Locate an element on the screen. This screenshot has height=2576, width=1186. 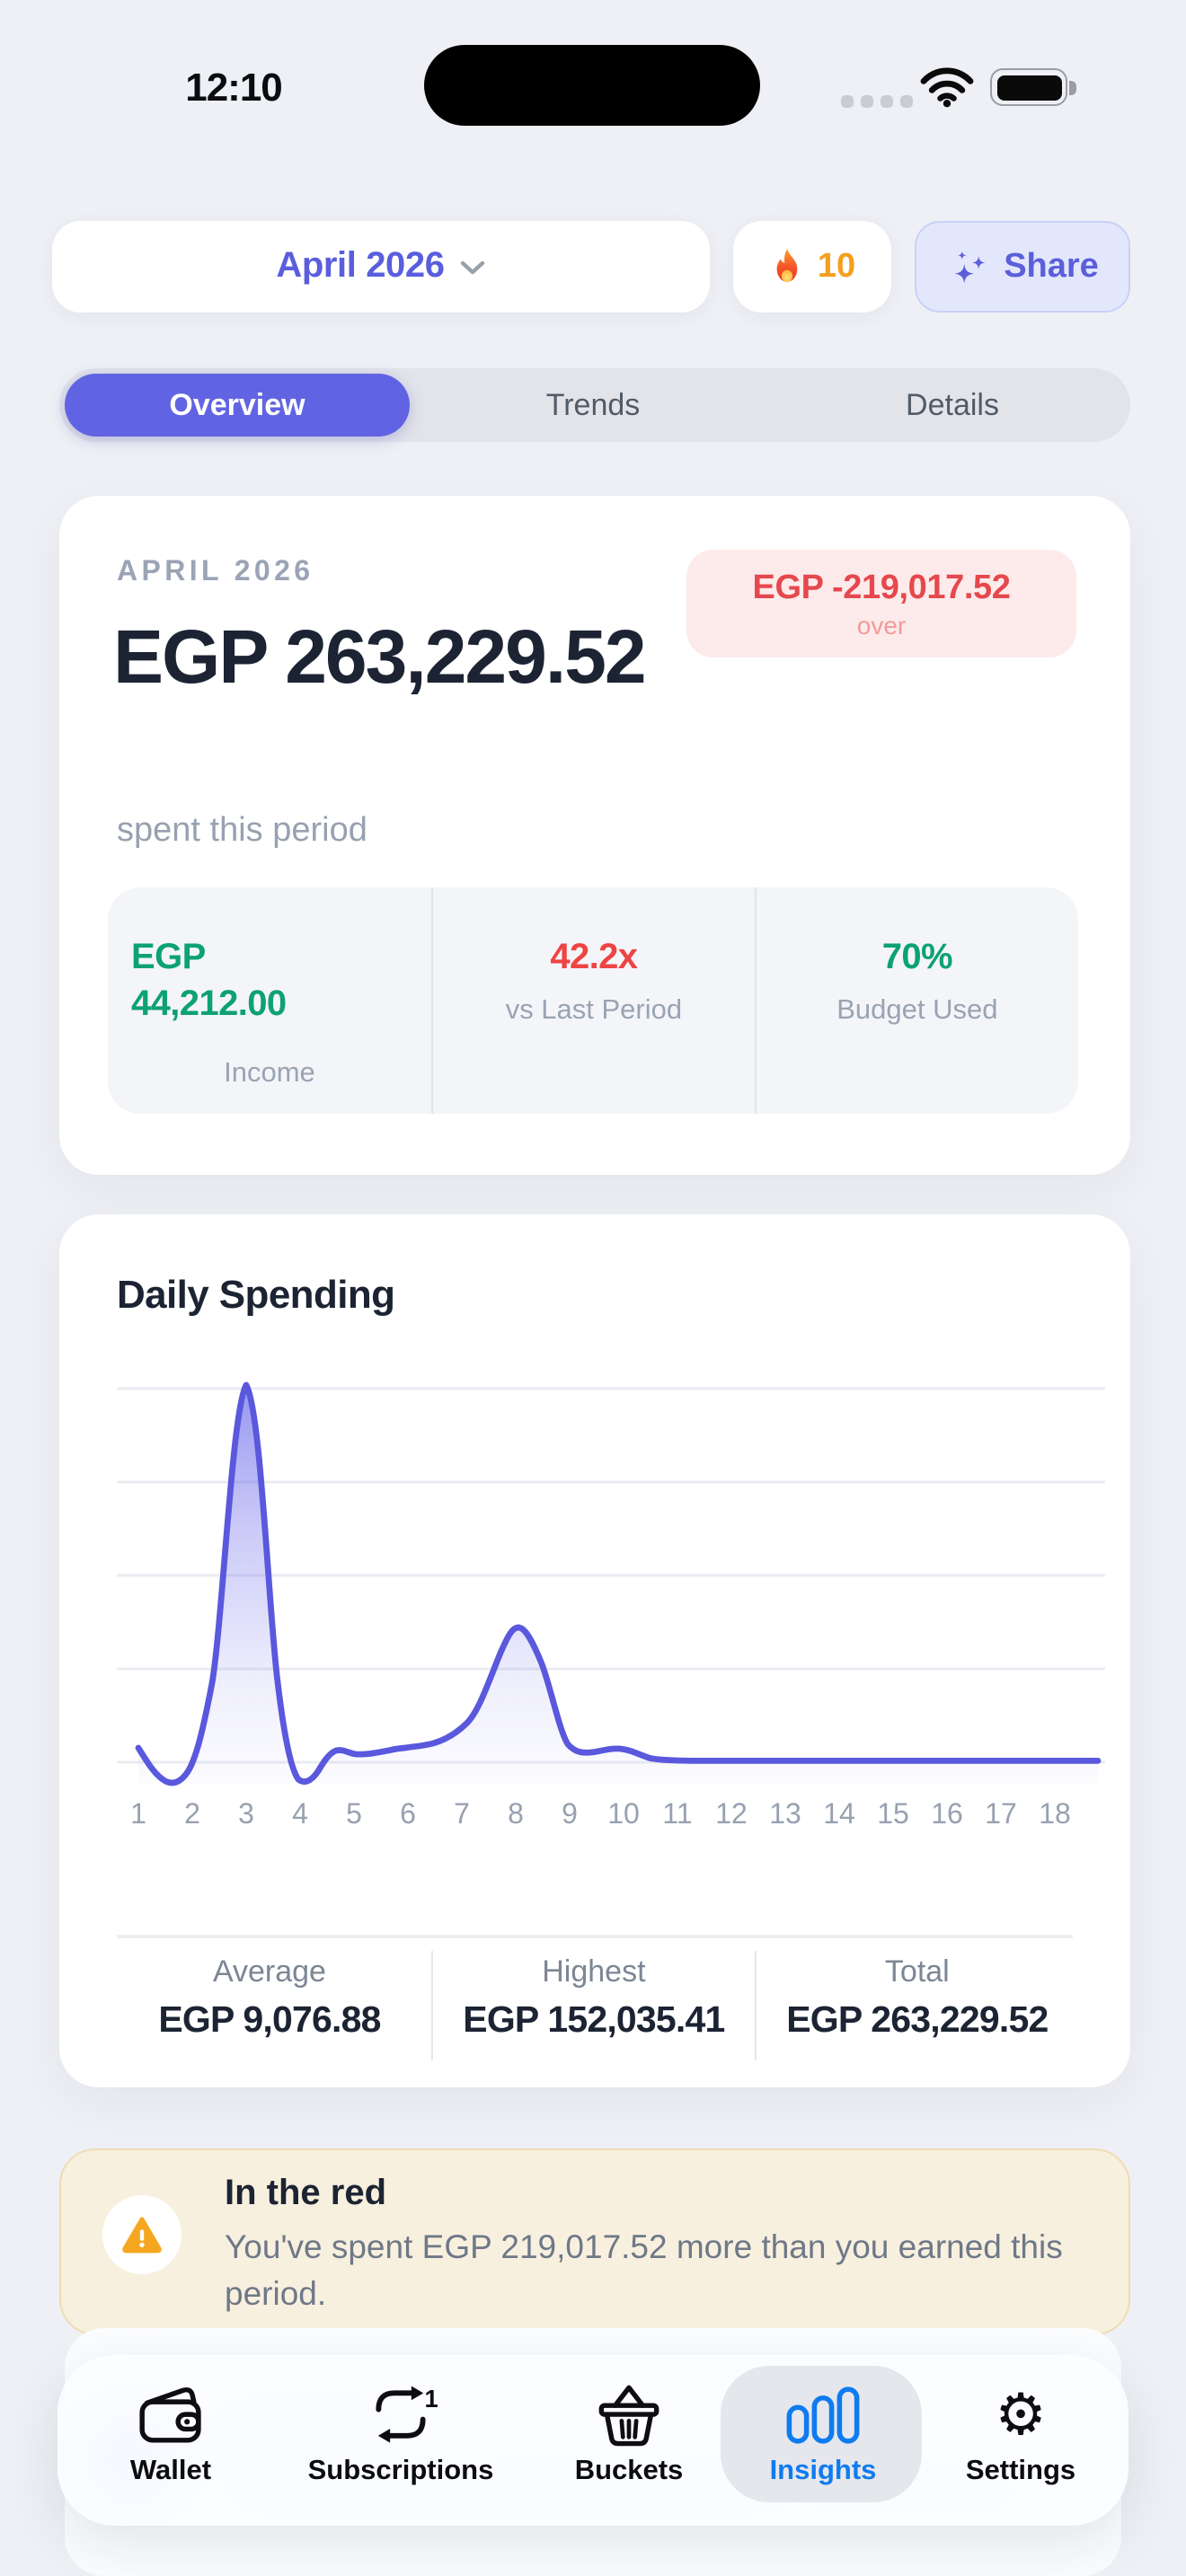
stat-vs-last-period: 42.2x vs Last Period is located at coordinates (592, 1000).